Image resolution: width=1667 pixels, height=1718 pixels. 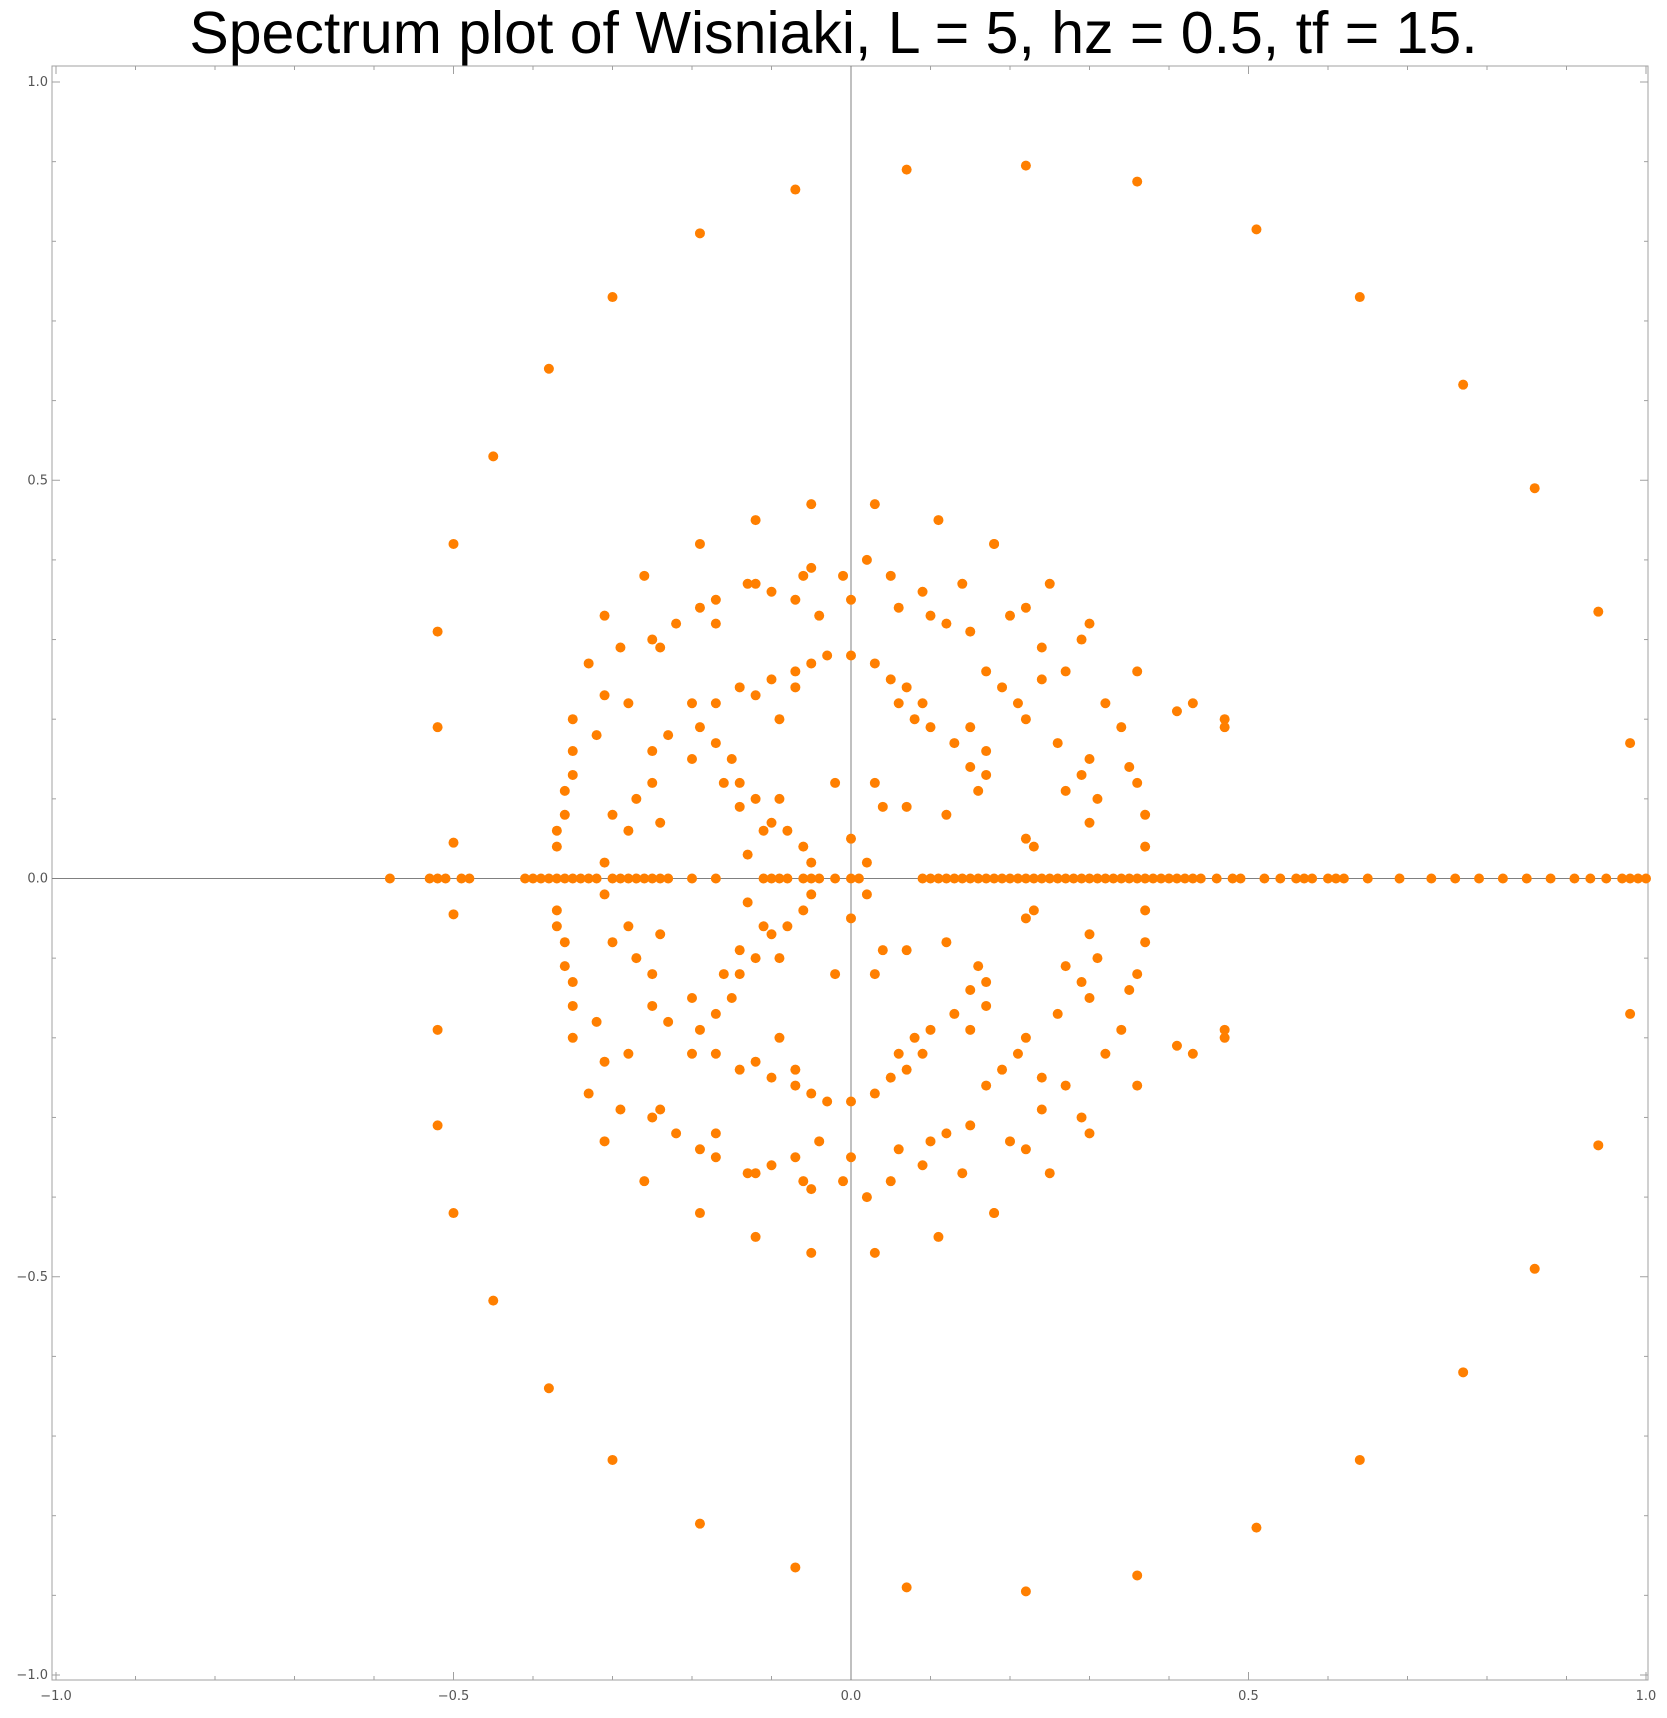 I want to click on y-tick-label: 1.0, so click(x=37, y=82).